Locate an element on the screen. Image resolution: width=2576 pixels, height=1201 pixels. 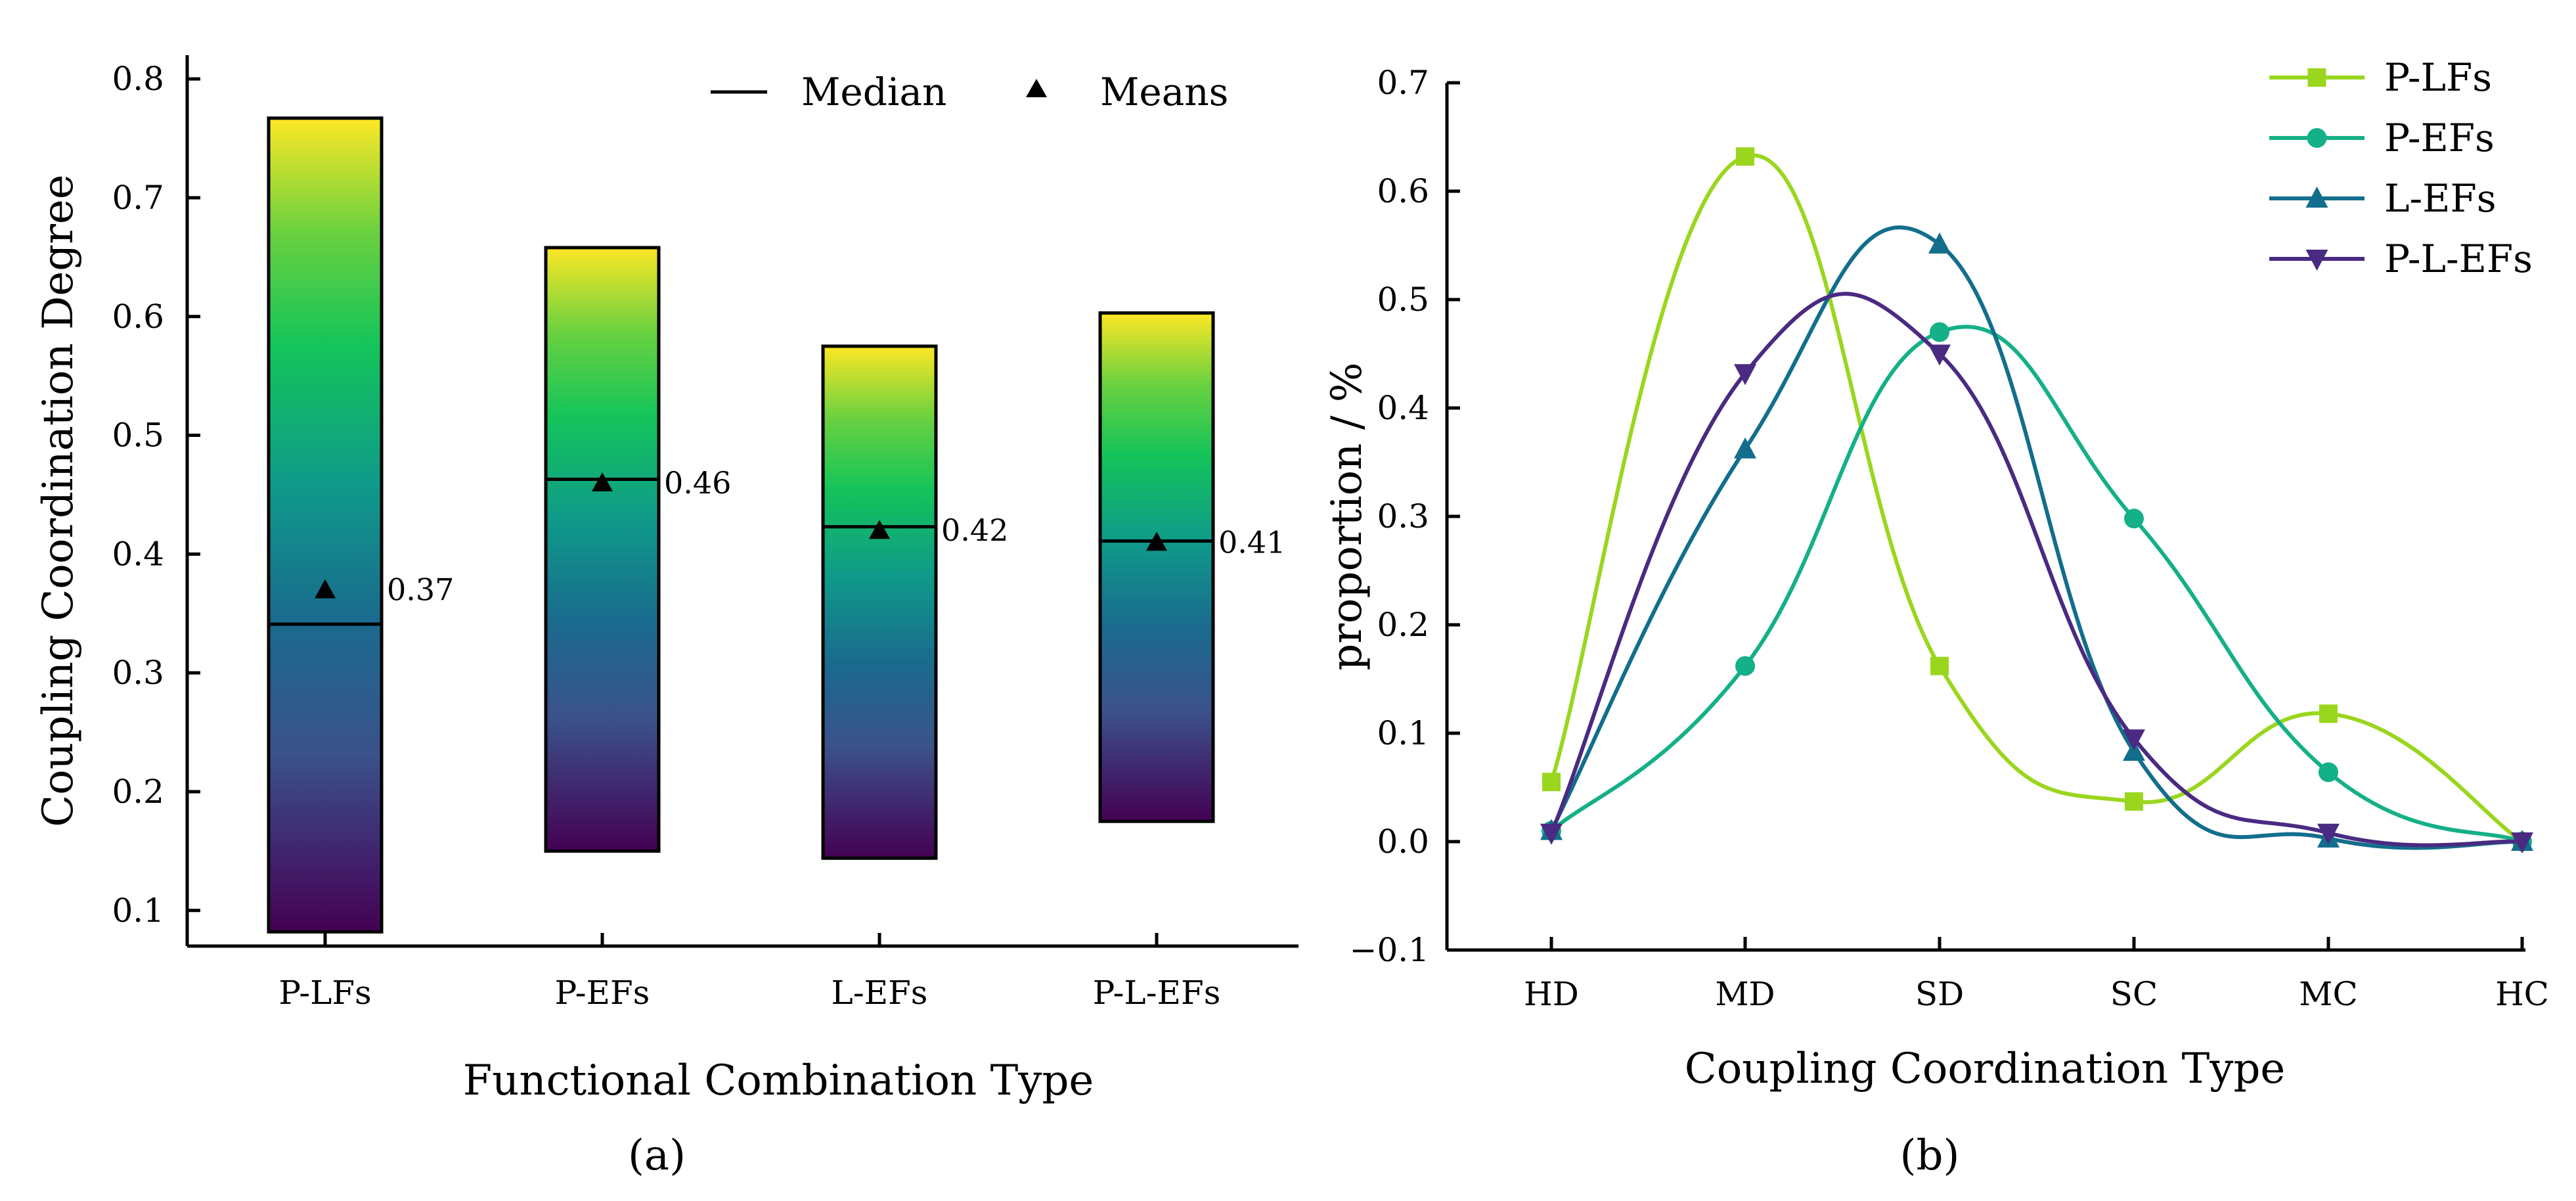
panel-a-x-tick-label: P-LFs is located at coordinates (324, 993).